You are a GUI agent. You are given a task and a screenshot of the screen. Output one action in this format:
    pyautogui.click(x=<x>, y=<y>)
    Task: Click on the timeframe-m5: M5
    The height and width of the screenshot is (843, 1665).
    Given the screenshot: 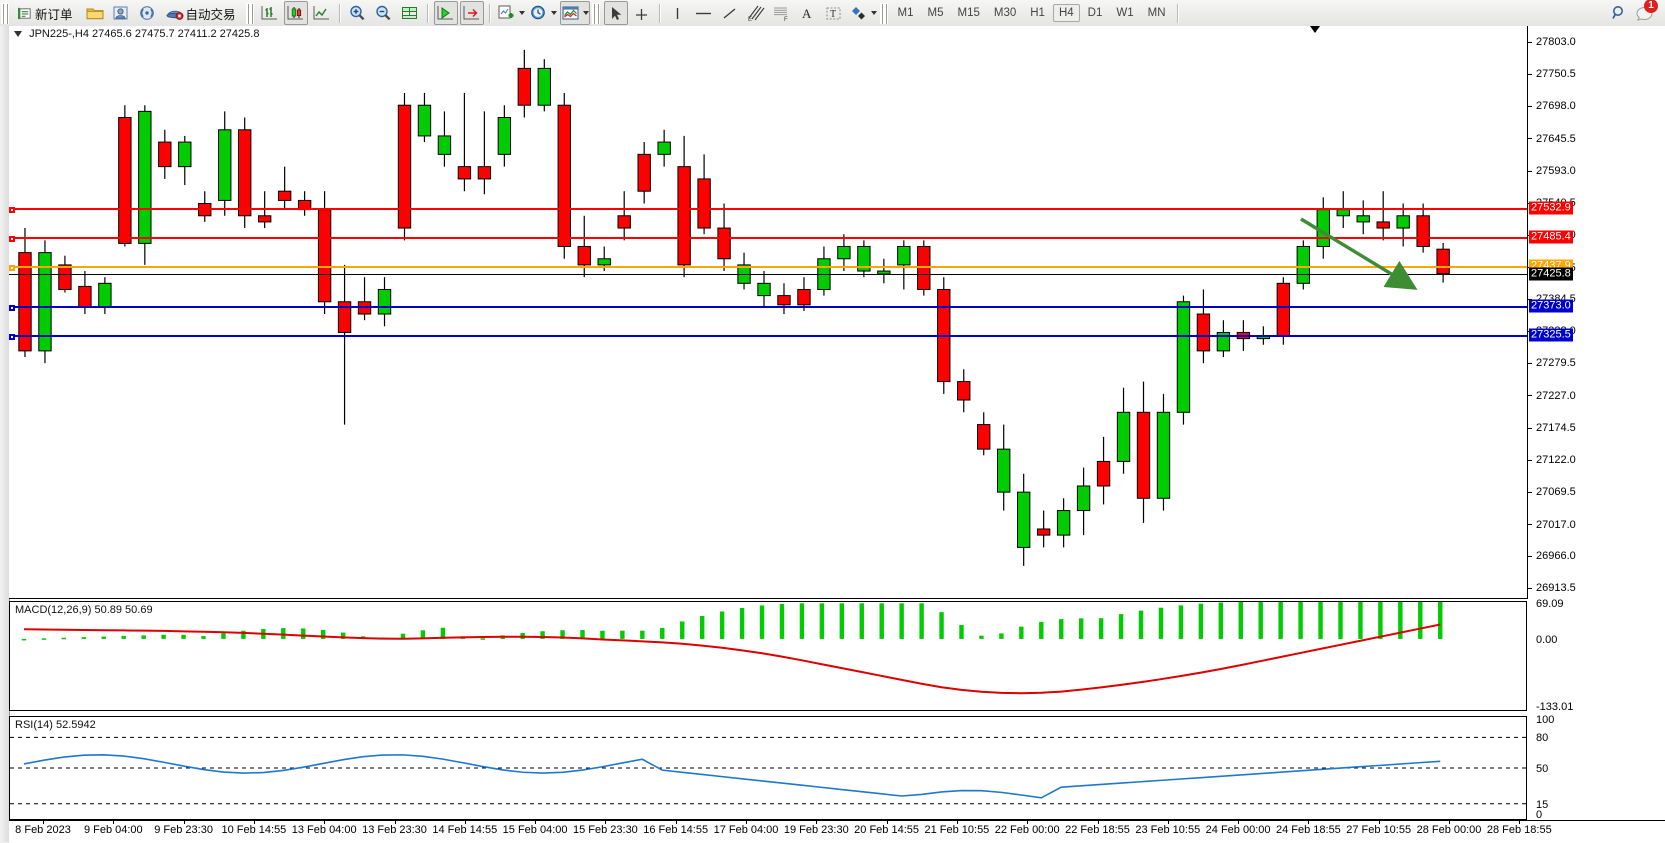 What is the action you would take?
    pyautogui.click(x=935, y=13)
    